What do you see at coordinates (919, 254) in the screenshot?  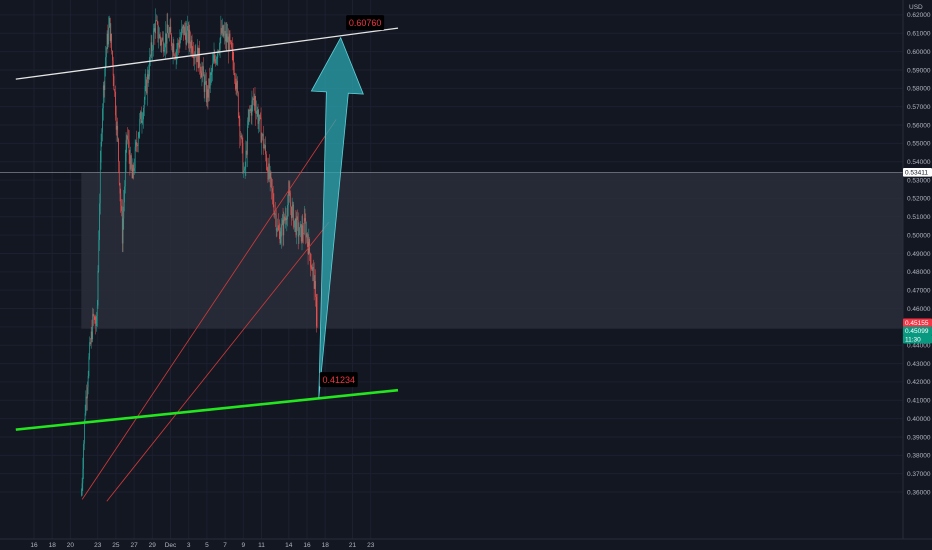 I see `y-tick-label: 0.49000` at bounding box center [919, 254].